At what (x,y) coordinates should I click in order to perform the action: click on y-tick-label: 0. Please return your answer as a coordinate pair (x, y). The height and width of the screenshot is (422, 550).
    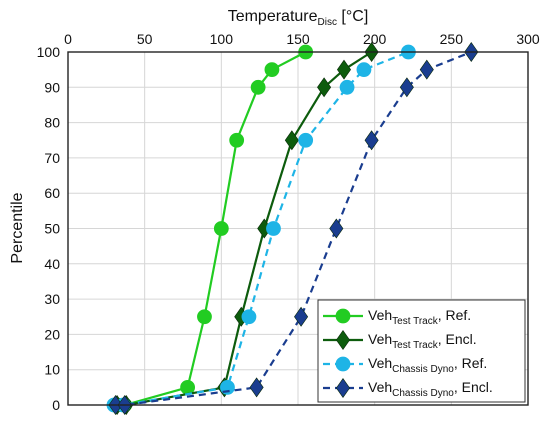
    Looking at the image, I should click on (56, 405).